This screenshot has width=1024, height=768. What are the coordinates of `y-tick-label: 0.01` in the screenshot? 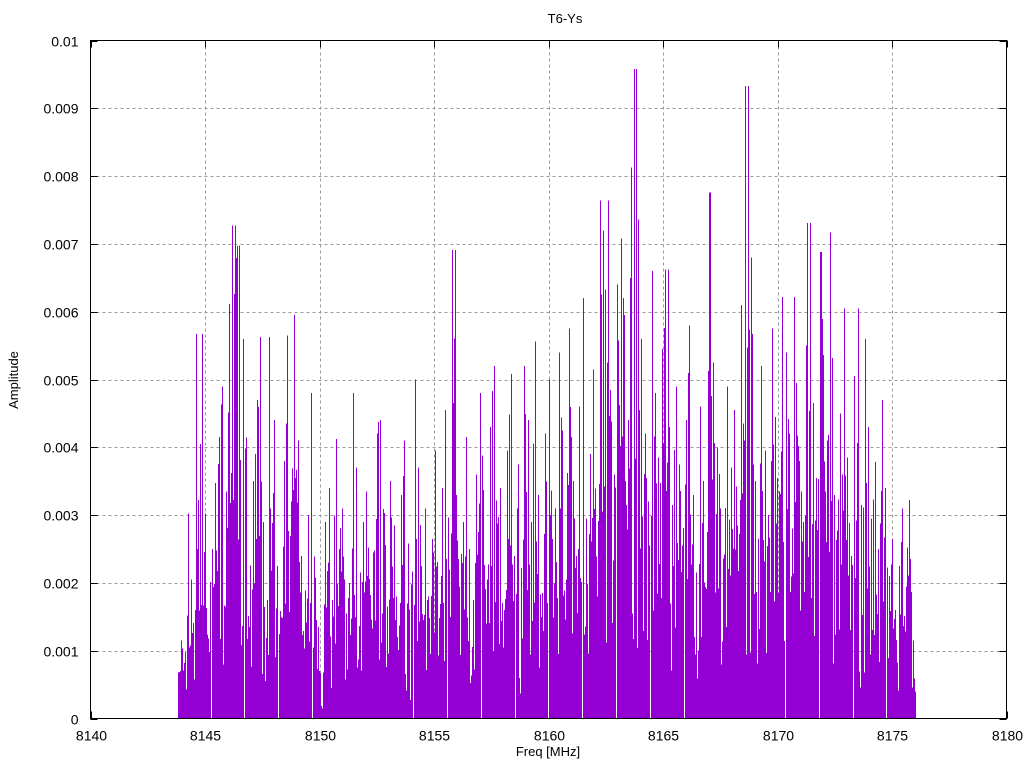 It's located at (64, 42).